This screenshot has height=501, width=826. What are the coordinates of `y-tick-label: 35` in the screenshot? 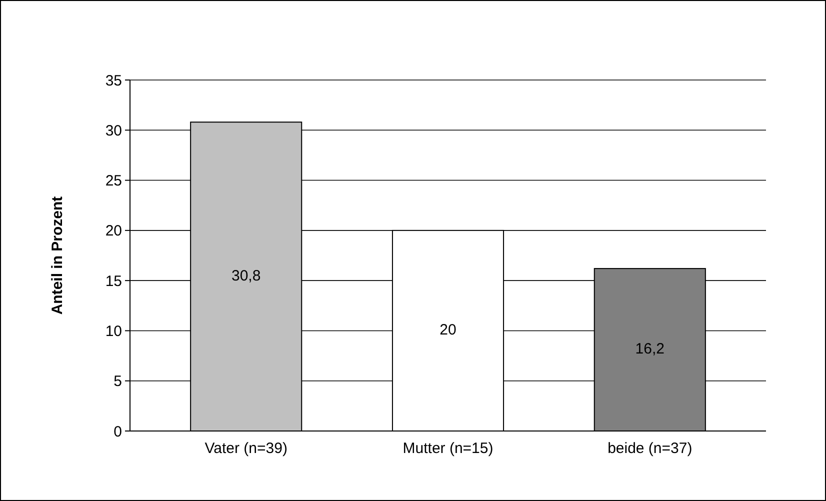 It's located at (113, 81).